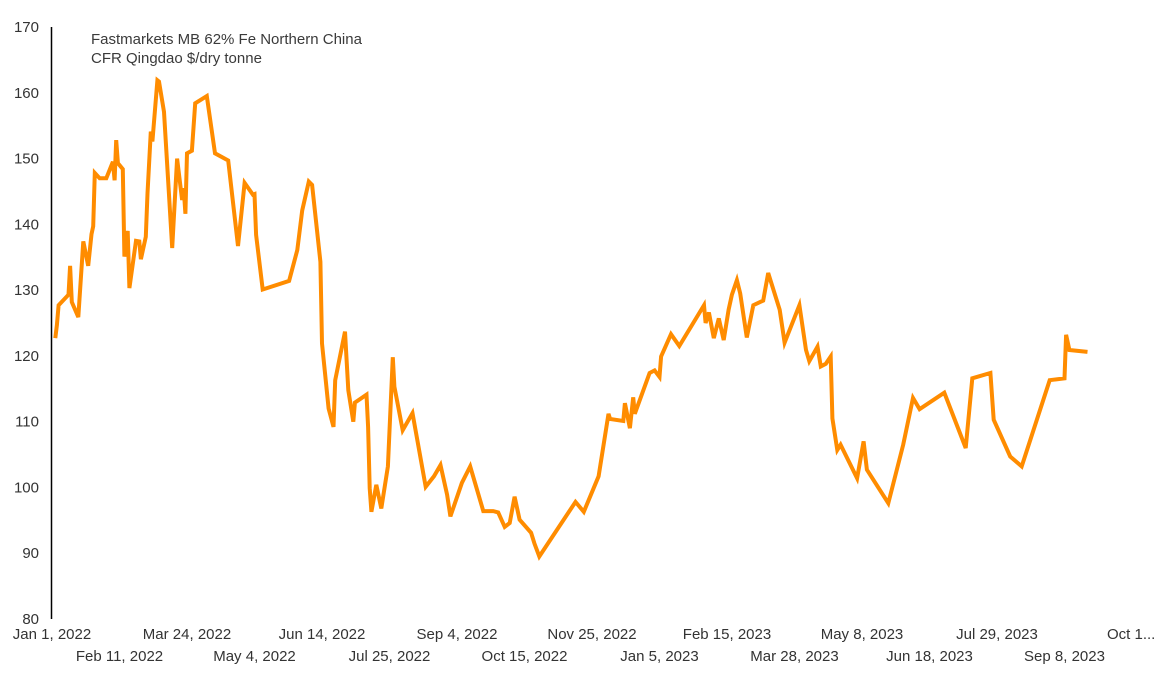 The width and height of the screenshot is (1167, 687). What do you see at coordinates (26, 224) in the screenshot?
I see `y-tick-label: 140` at bounding box center [26, 224].